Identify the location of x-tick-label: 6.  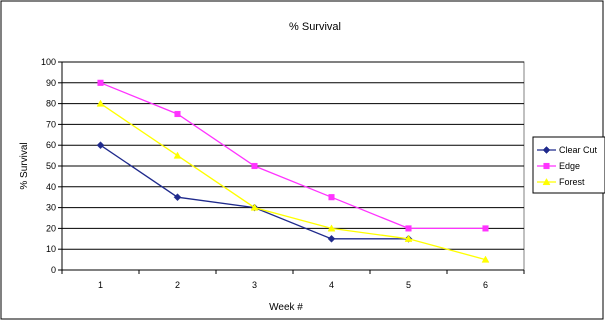
(485, 285).